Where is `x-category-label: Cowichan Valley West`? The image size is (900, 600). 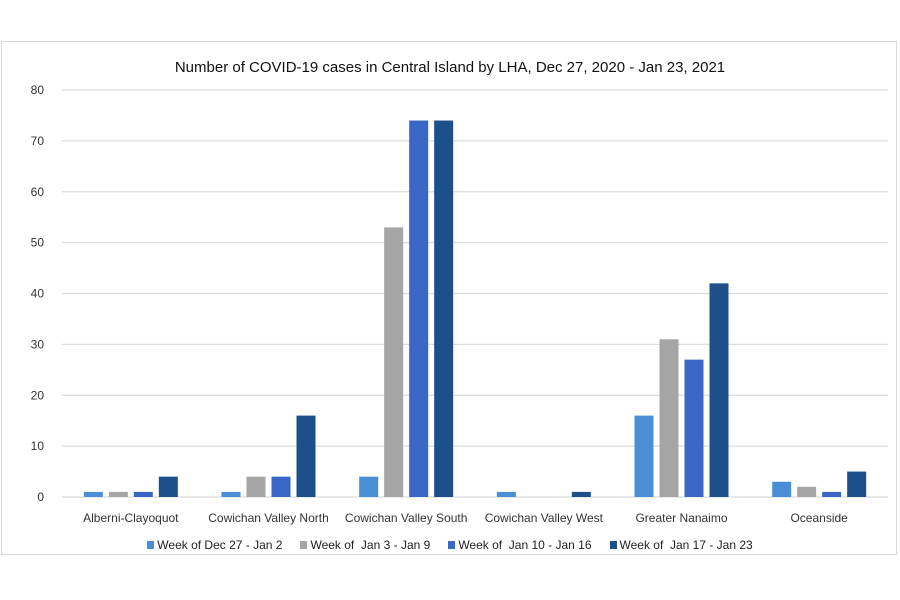
x-category-label: Cowichan Valley West is located at coordinates (544, 518).